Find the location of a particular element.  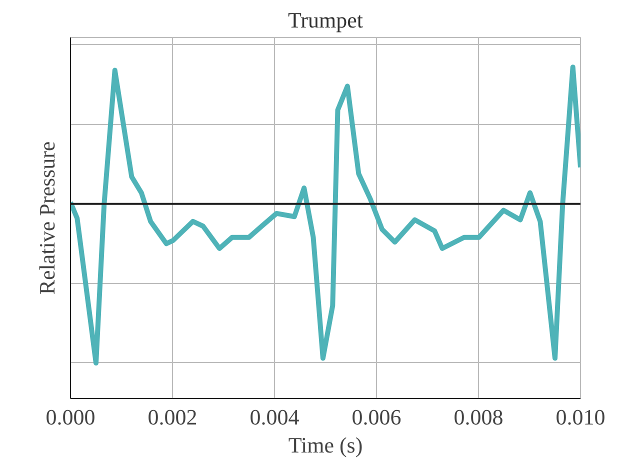

x-tick-label: 0.008 is located at coordinates (479, 417).